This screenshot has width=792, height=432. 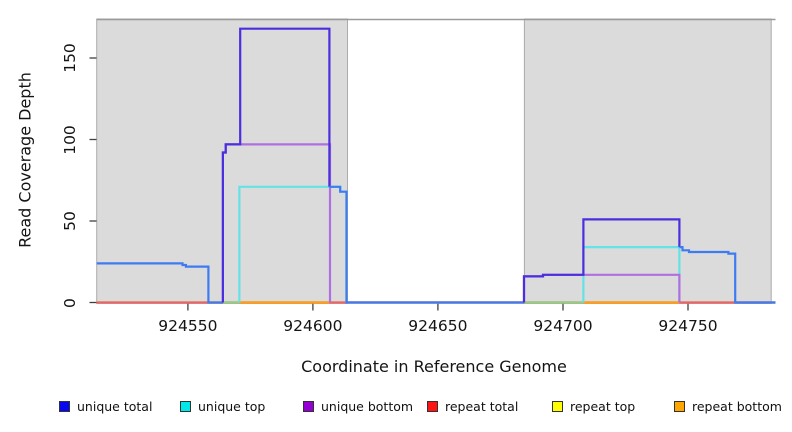 What do you see at coordinates (70, 139) in the screenshot?
I see `y-tick-label: 100` at bounding box center [70, 139].